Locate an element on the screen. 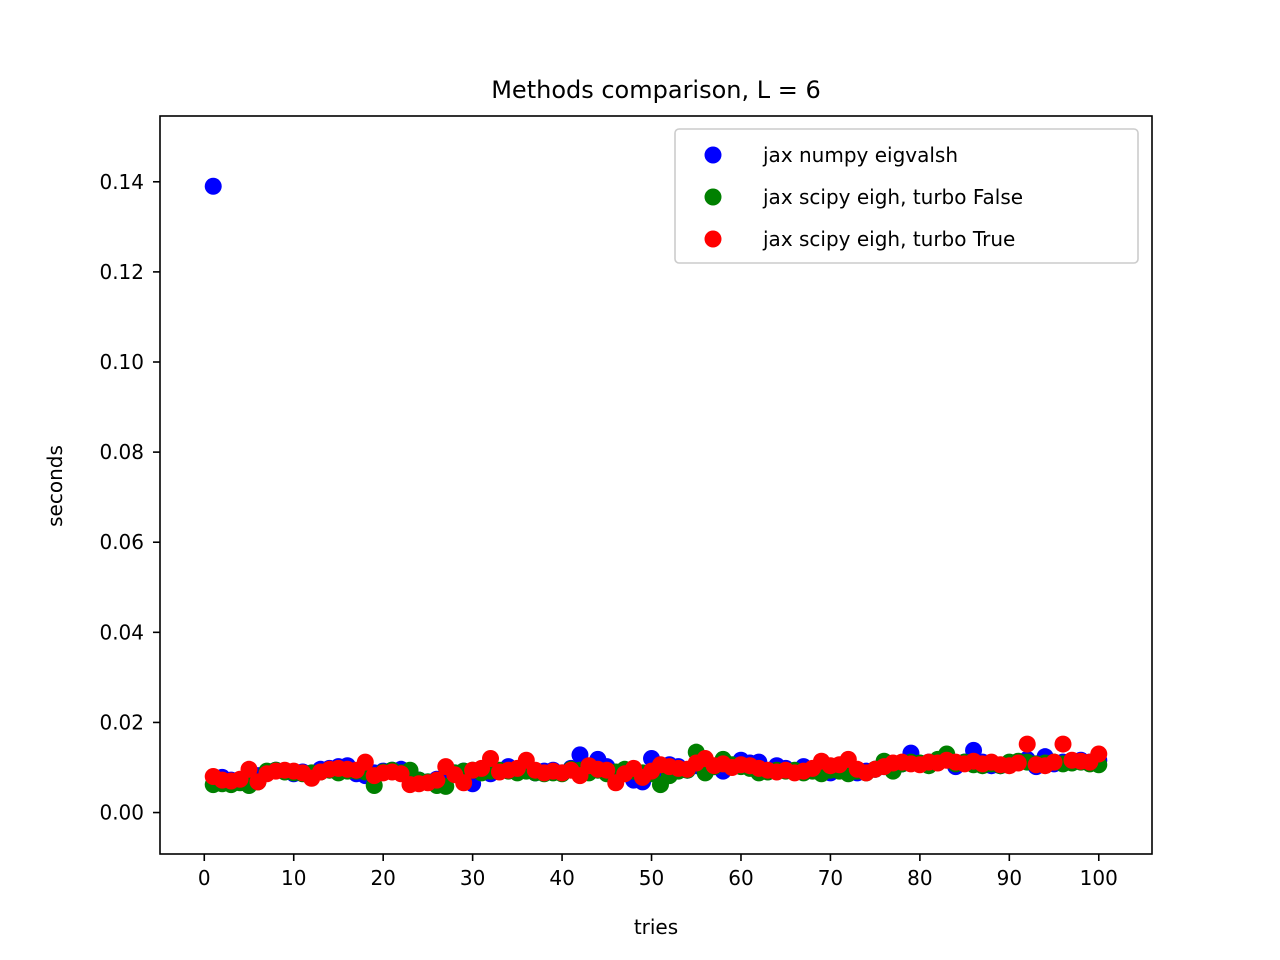 The image size is (1280, 960). x-tick-label: 60 is located at coordinates (740, 878).